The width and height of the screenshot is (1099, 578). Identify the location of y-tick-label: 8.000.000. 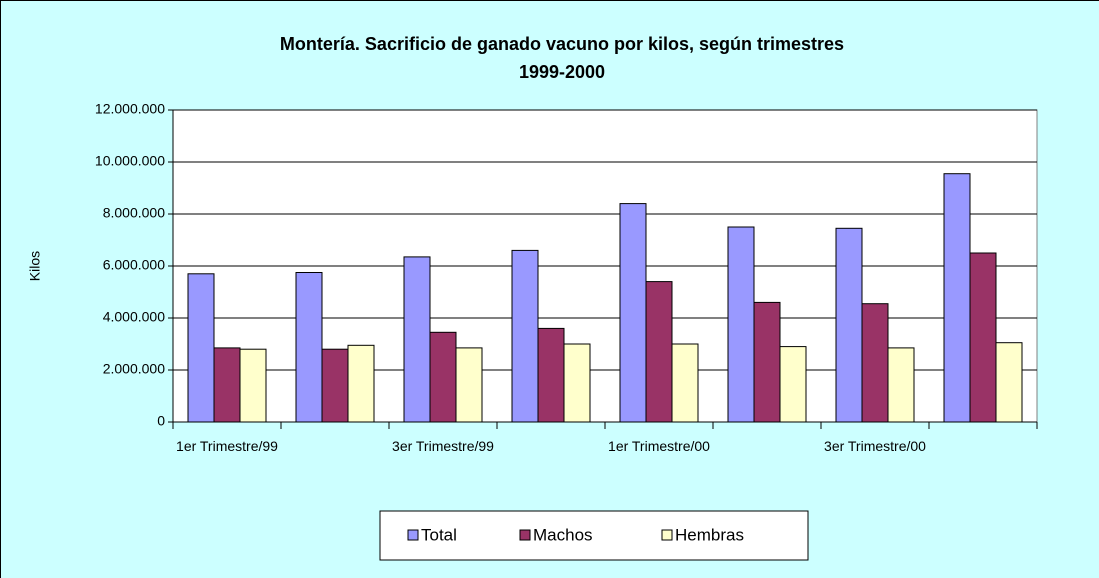
(134, 213).